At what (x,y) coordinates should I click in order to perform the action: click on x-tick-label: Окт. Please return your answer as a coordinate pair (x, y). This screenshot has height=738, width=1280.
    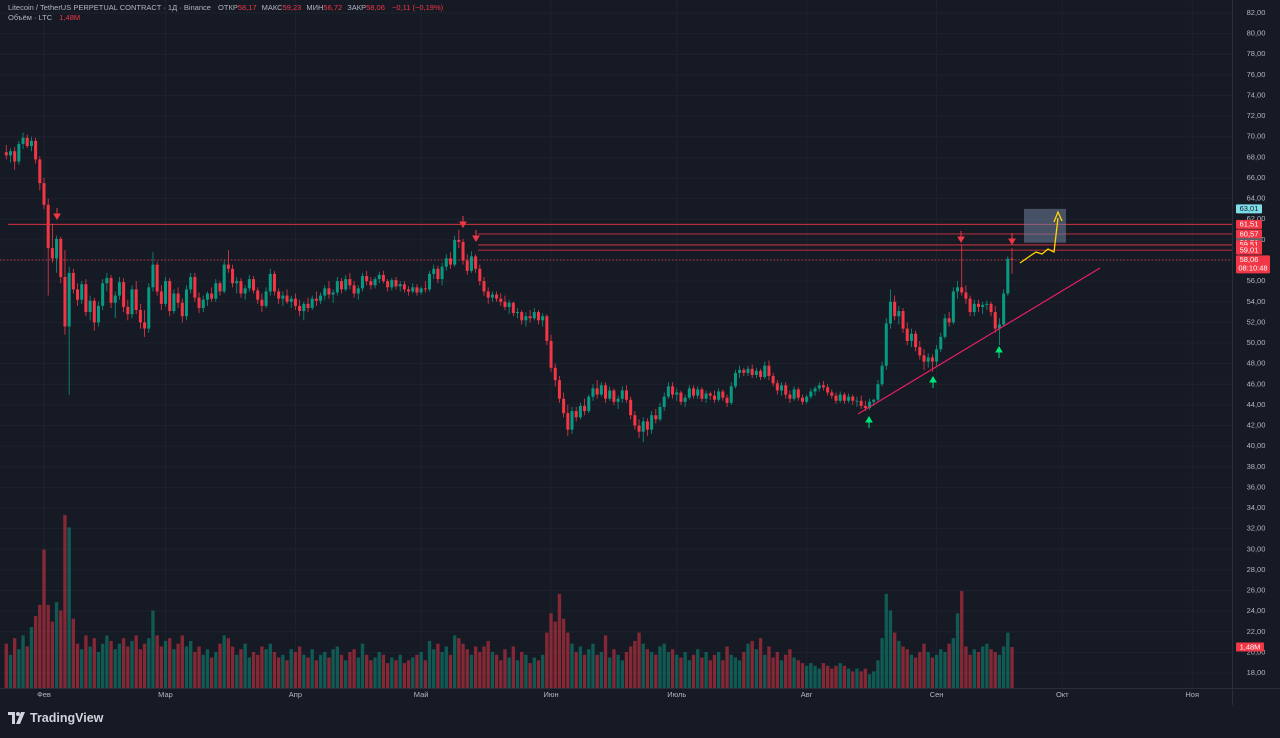
    Looking at the image, I should click on (1062, 694).